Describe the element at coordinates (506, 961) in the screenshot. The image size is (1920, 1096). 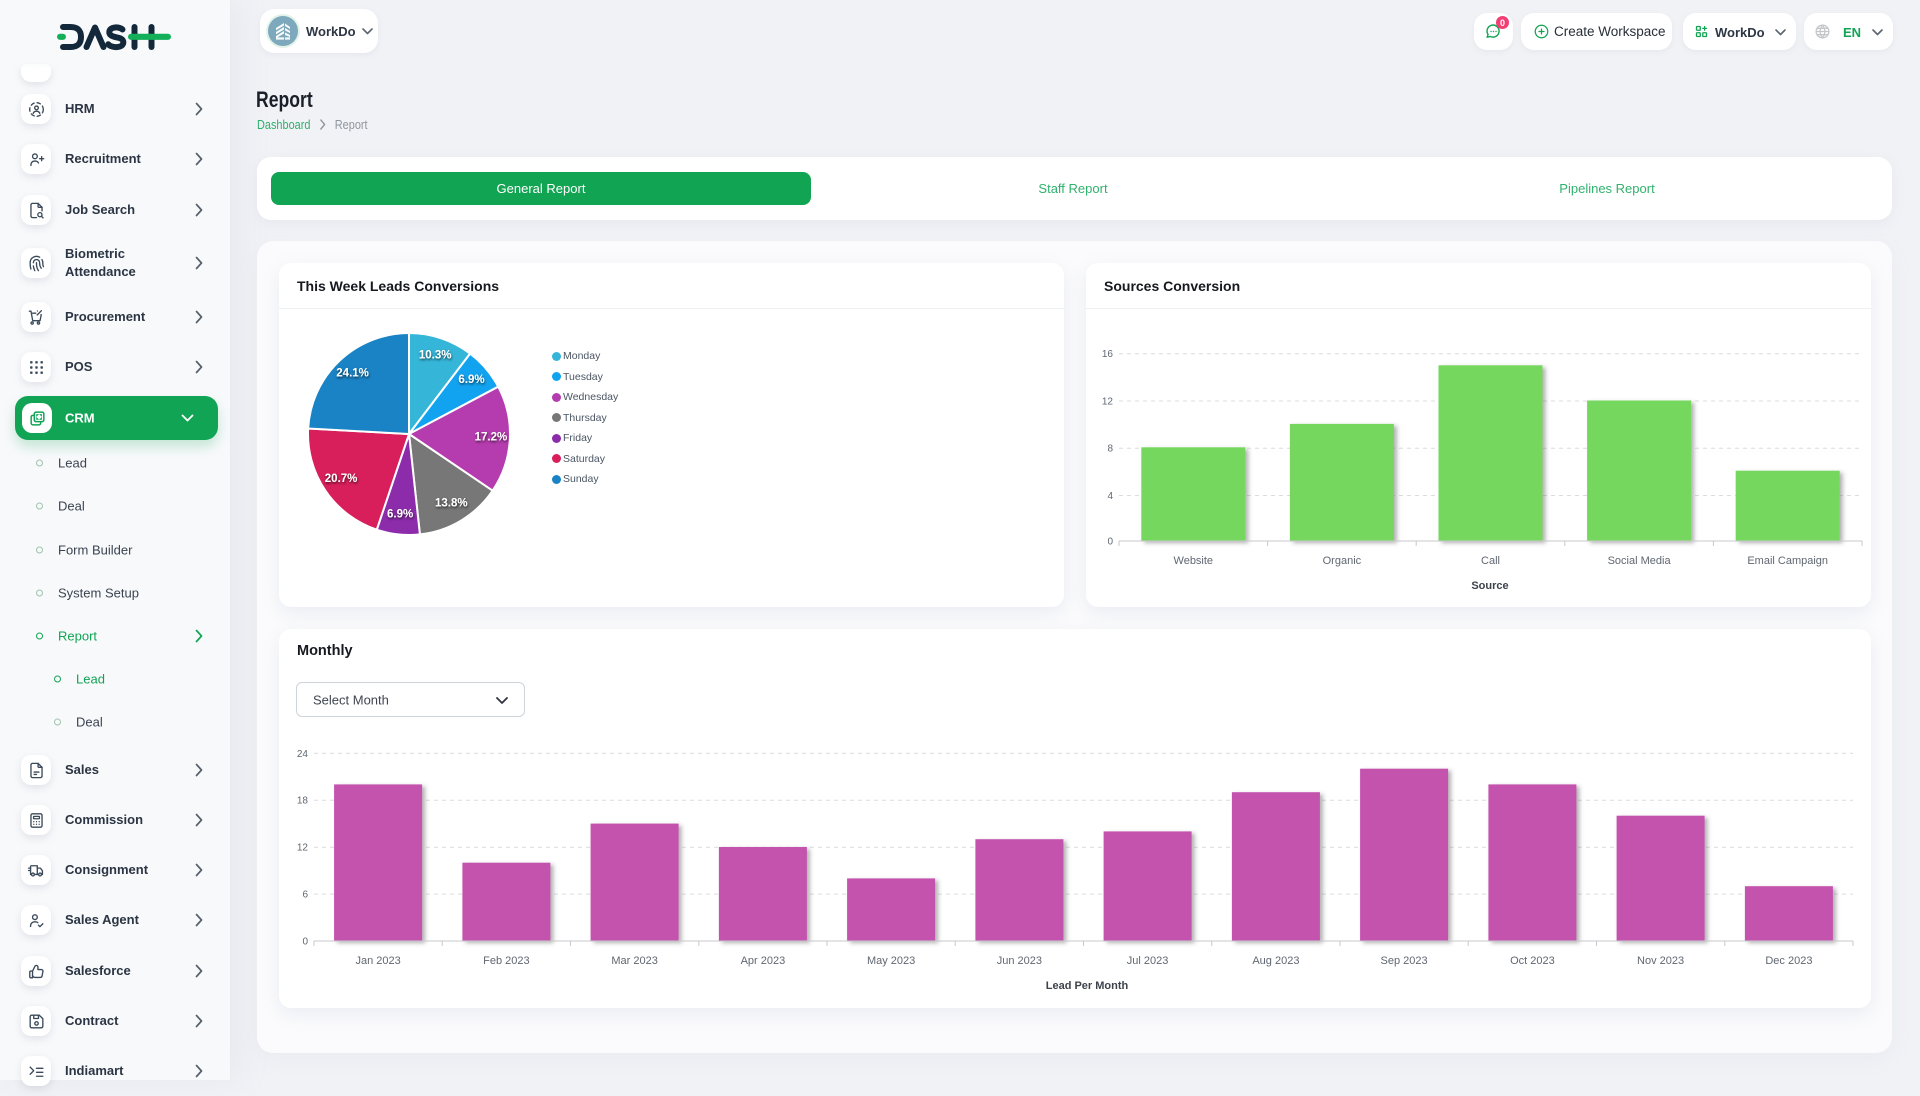
I see `svg-text: Feb 2023` at that location.